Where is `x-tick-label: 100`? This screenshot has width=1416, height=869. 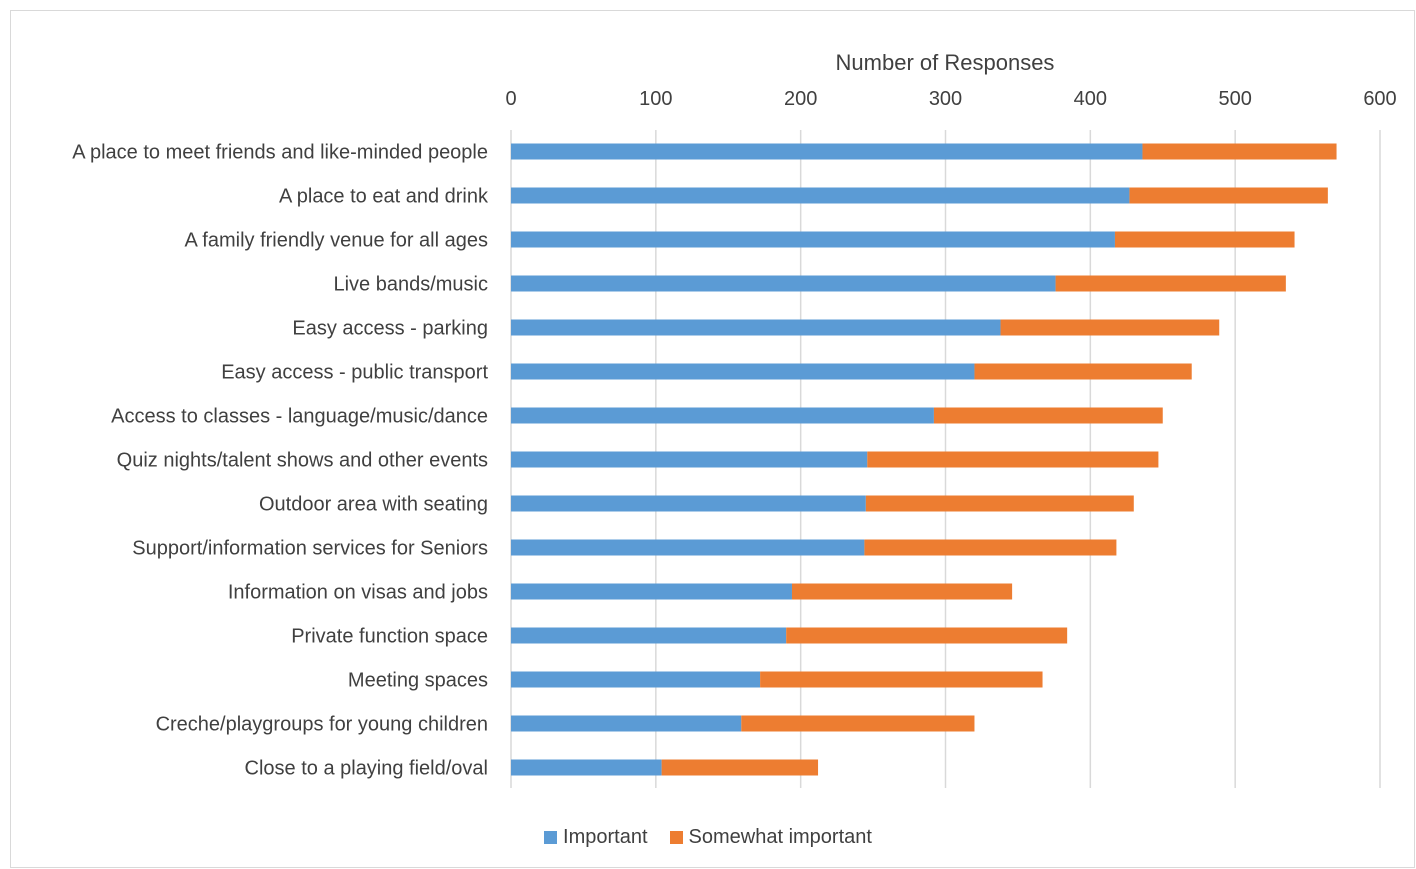 x-tick-label: 100 is located at coordinates (655, 99).